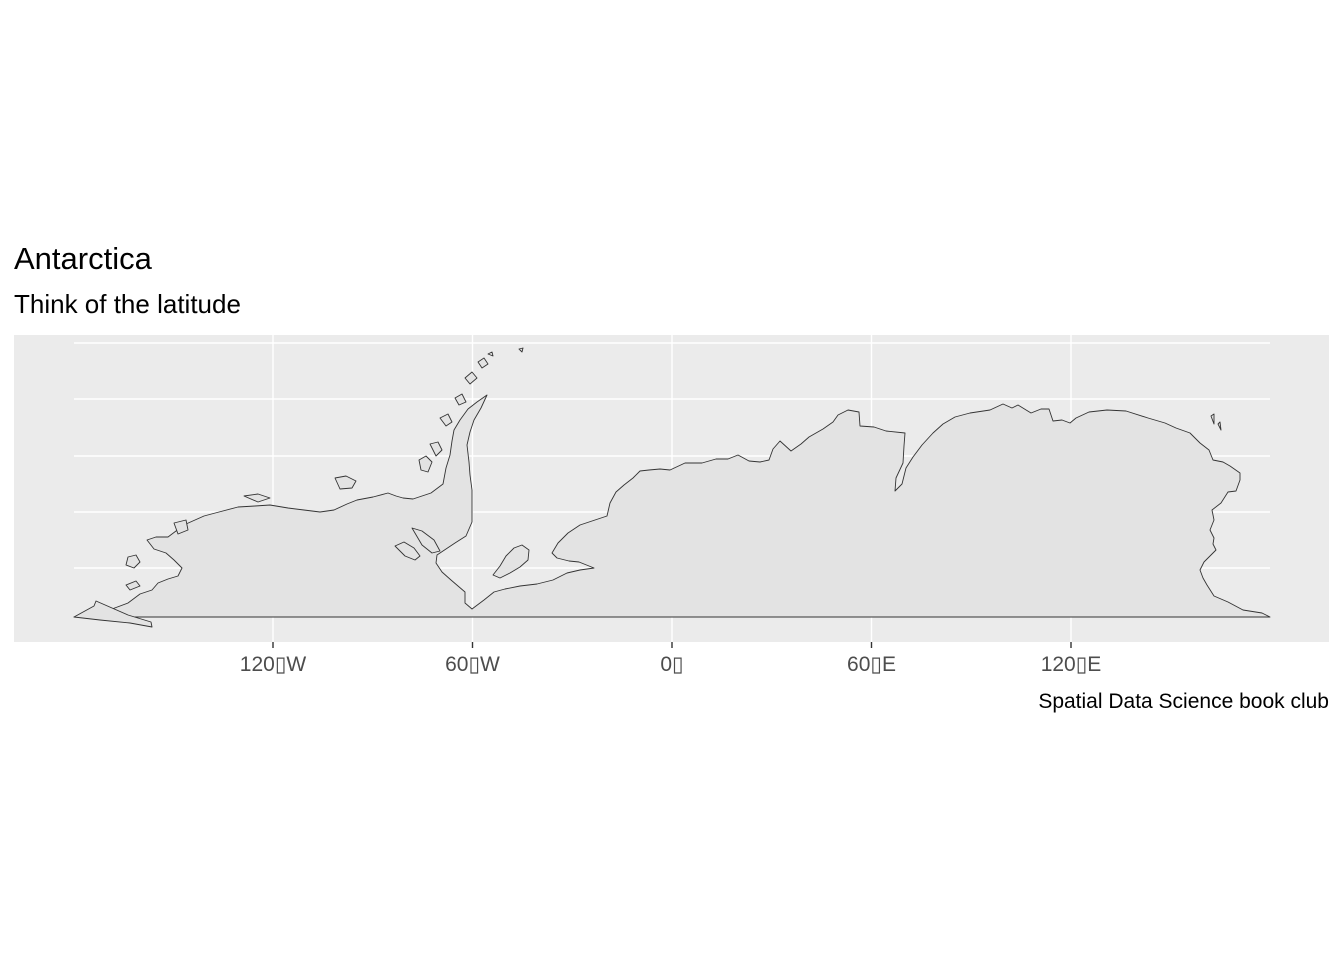 This screenshot has width=1344, height=960. I want to click on x-tick-label: 120▯E, so click(1071, 664).